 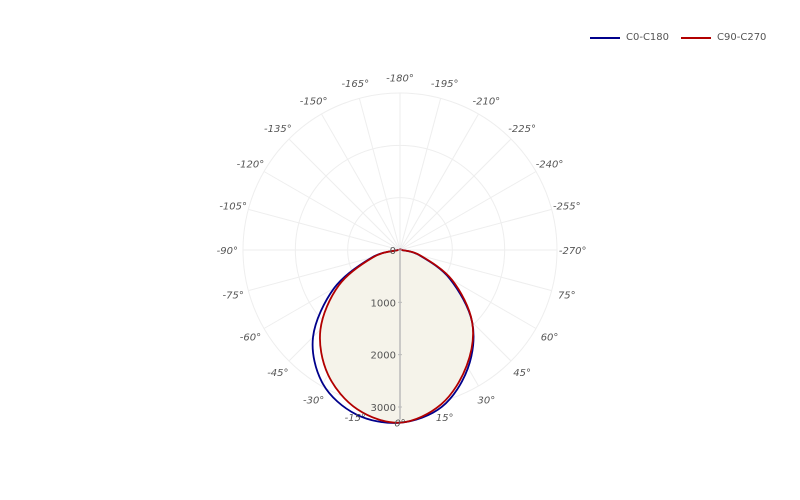 What do you see at coordinates (445, 84) in the screenshot?
I see `angle-tick-label: -195°` at bounding box center [445, 84].